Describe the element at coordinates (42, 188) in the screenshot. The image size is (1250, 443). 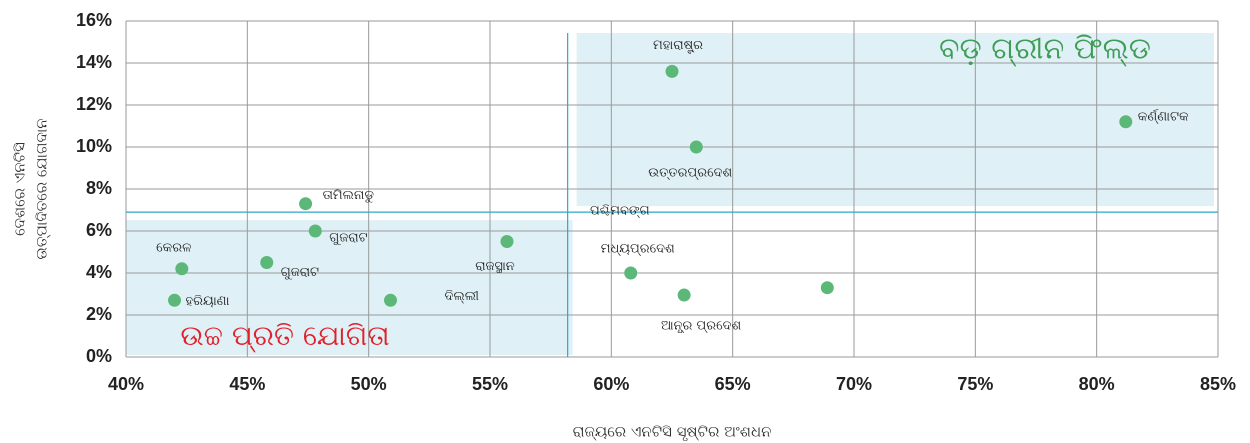
I see `y-axis-title: ଉତ୍ପାଦିତରେ ଯୋଗଦାନ` at that location.